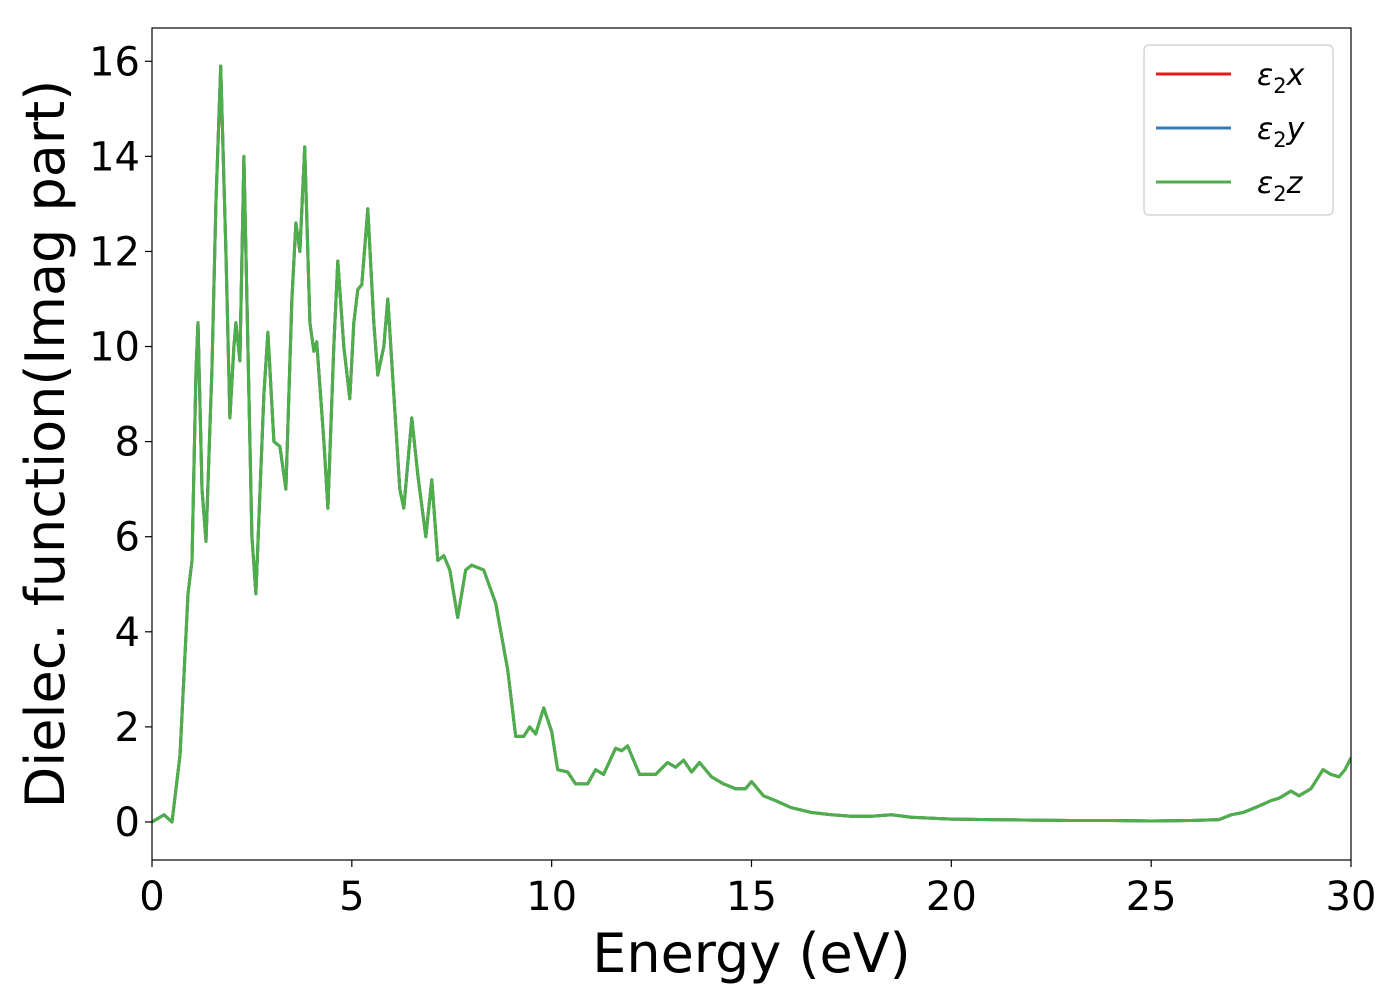 Image resolution: width=1400 pixels, height=1000 pixels. What do you see at coordinates (751, 897) in the screenshot?
I see `x-tick-label: 15` at bounding box center [751, 897].